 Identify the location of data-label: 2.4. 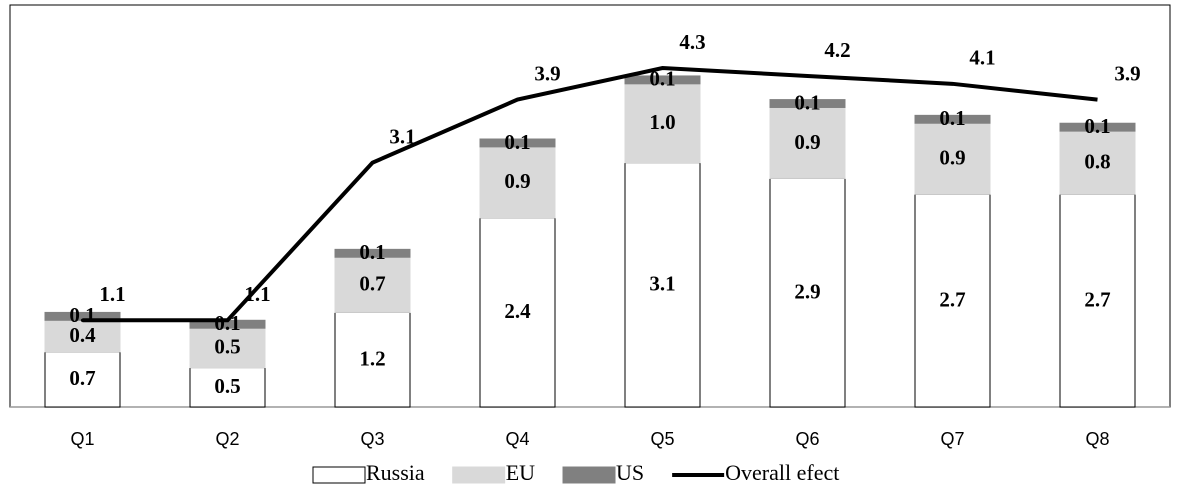
(517, 311).